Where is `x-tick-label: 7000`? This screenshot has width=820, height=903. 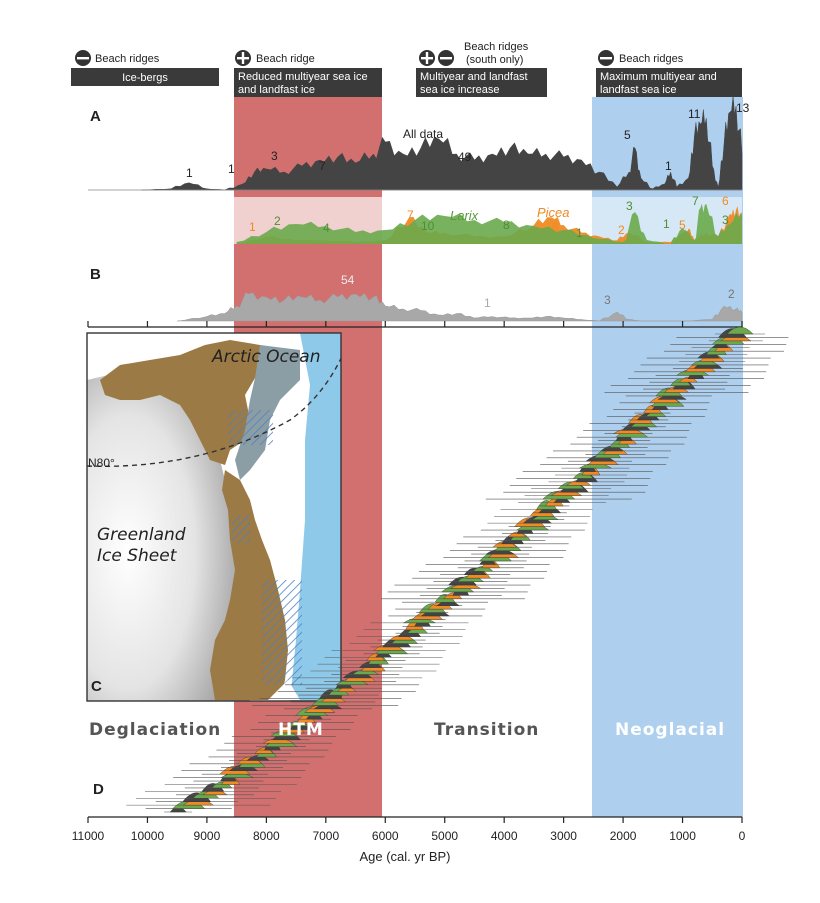
x-tick-label: 7000 is located at coordinates (325, 836).